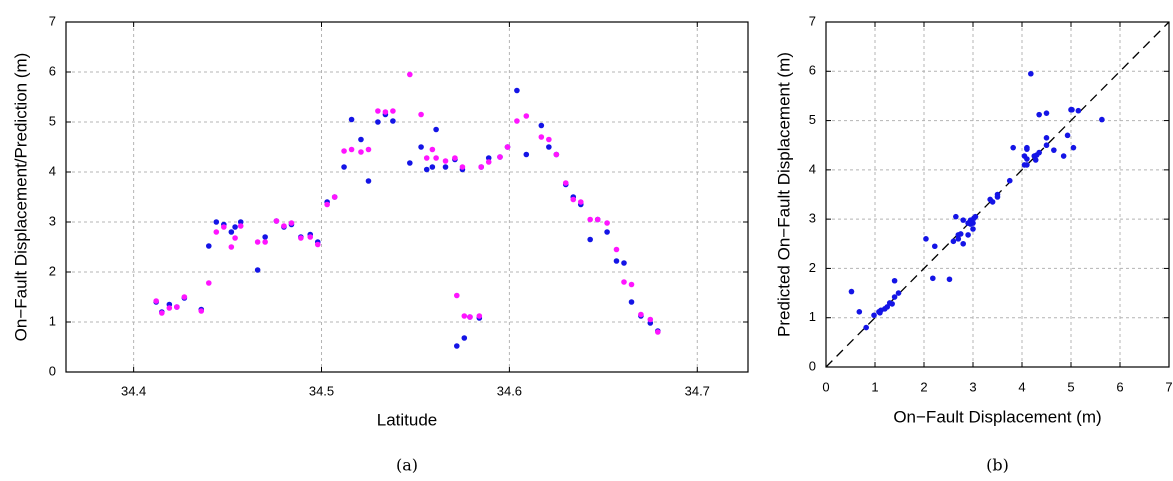 The image size is (1173, 481). What do you see at coordinates (997, 416) in the screenshot?
I see `x-axis-label: On−Fault Displacement (m)` at bounding box center [997, 416].